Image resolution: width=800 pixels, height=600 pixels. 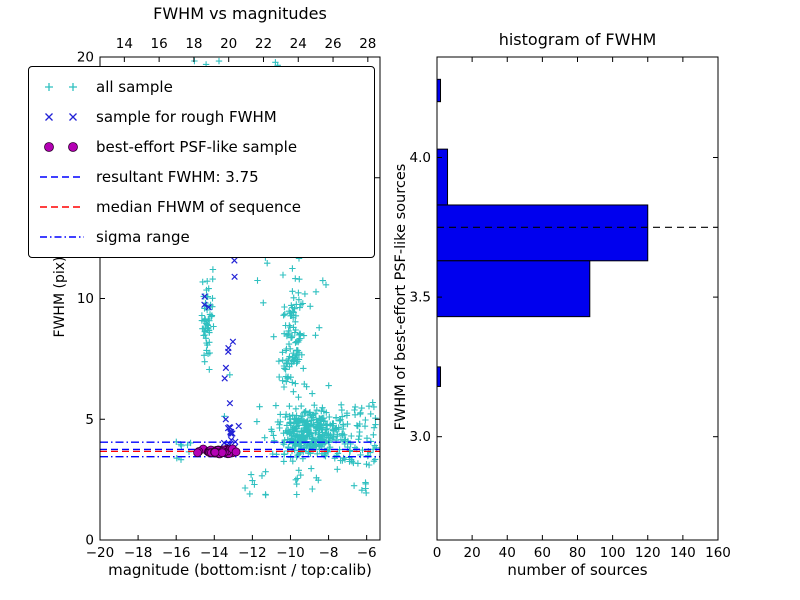 What do you see at coordinates (240, 570) in the screenshot?
I see `left-plot-xlabel: magnitude (bottom:isnt / top:calib)` at bounding box center [240, 570].